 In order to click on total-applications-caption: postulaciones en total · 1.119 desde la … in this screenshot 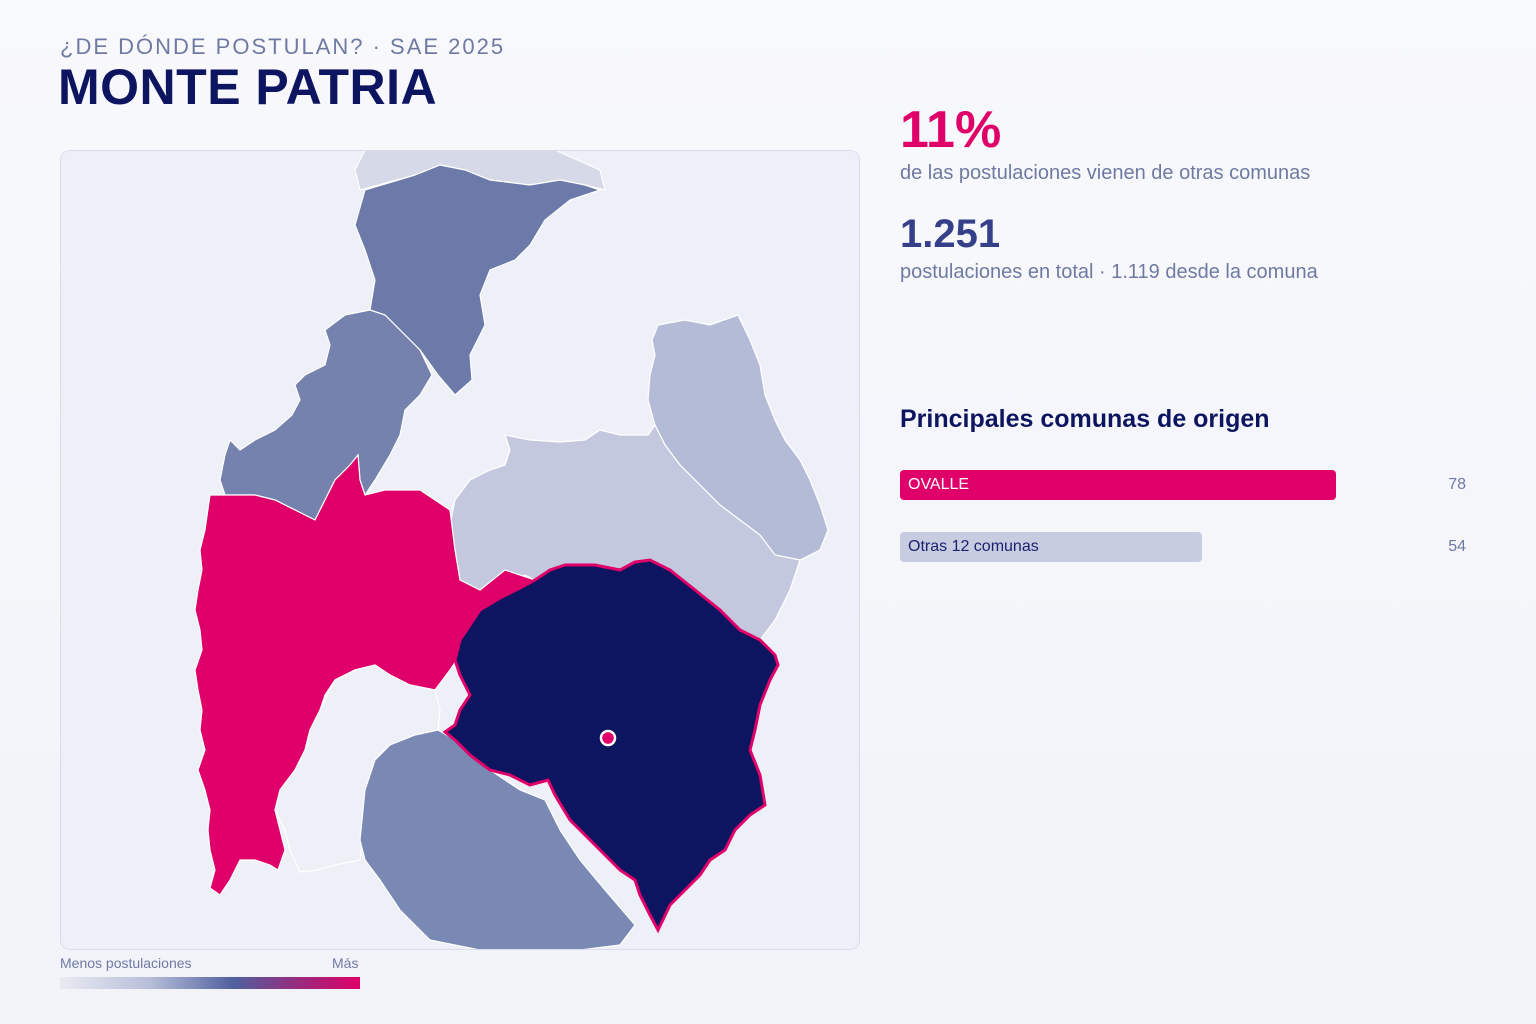, I will do `click(1109, 272)`.